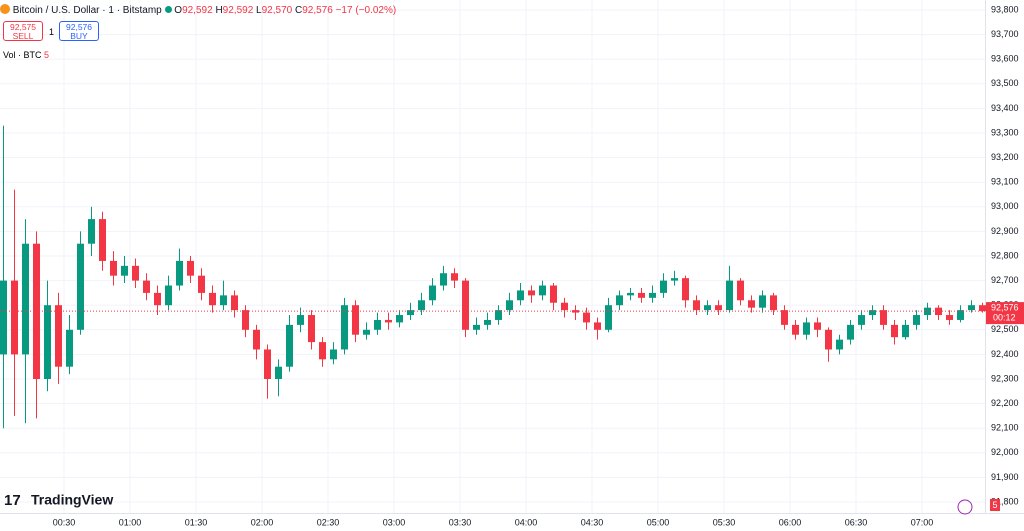 The image size is (1024, 531). Describe the element at coordinates (79, 27) in the screenshot. I see `buy-price: 92,576` at that location.